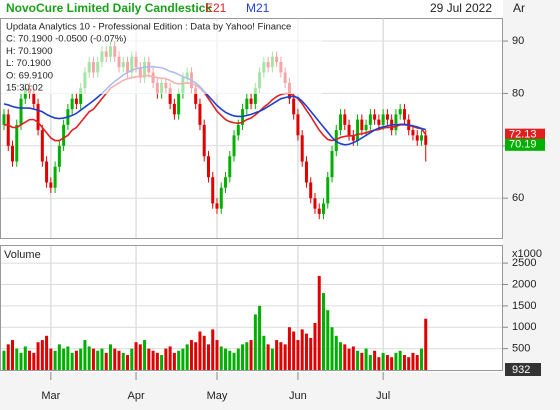 The width and height of the screenshot is (560, 410). What do you see at coordinates (22, 255) in the screenshot?
I see `volume-title: Volume` at bounding box center [22, 255].